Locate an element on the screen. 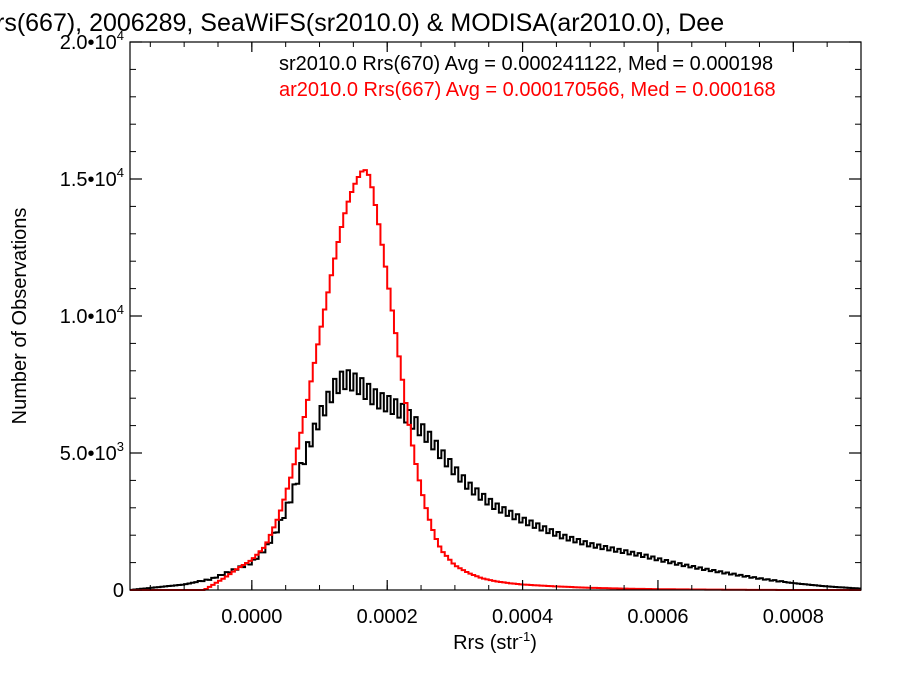  x-axis-label: Rrs (str-1) is located at coordinates (495, 641).